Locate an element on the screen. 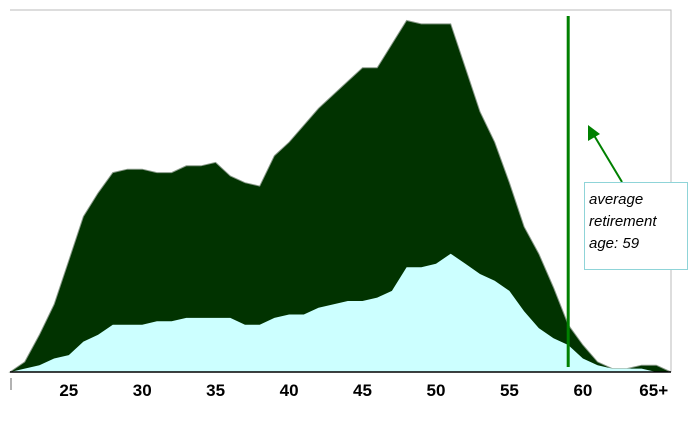 Image resolution: width=691 pixels, height=422 pixels. x-tick-label-45: 45 is located at coordinates (362, 390).